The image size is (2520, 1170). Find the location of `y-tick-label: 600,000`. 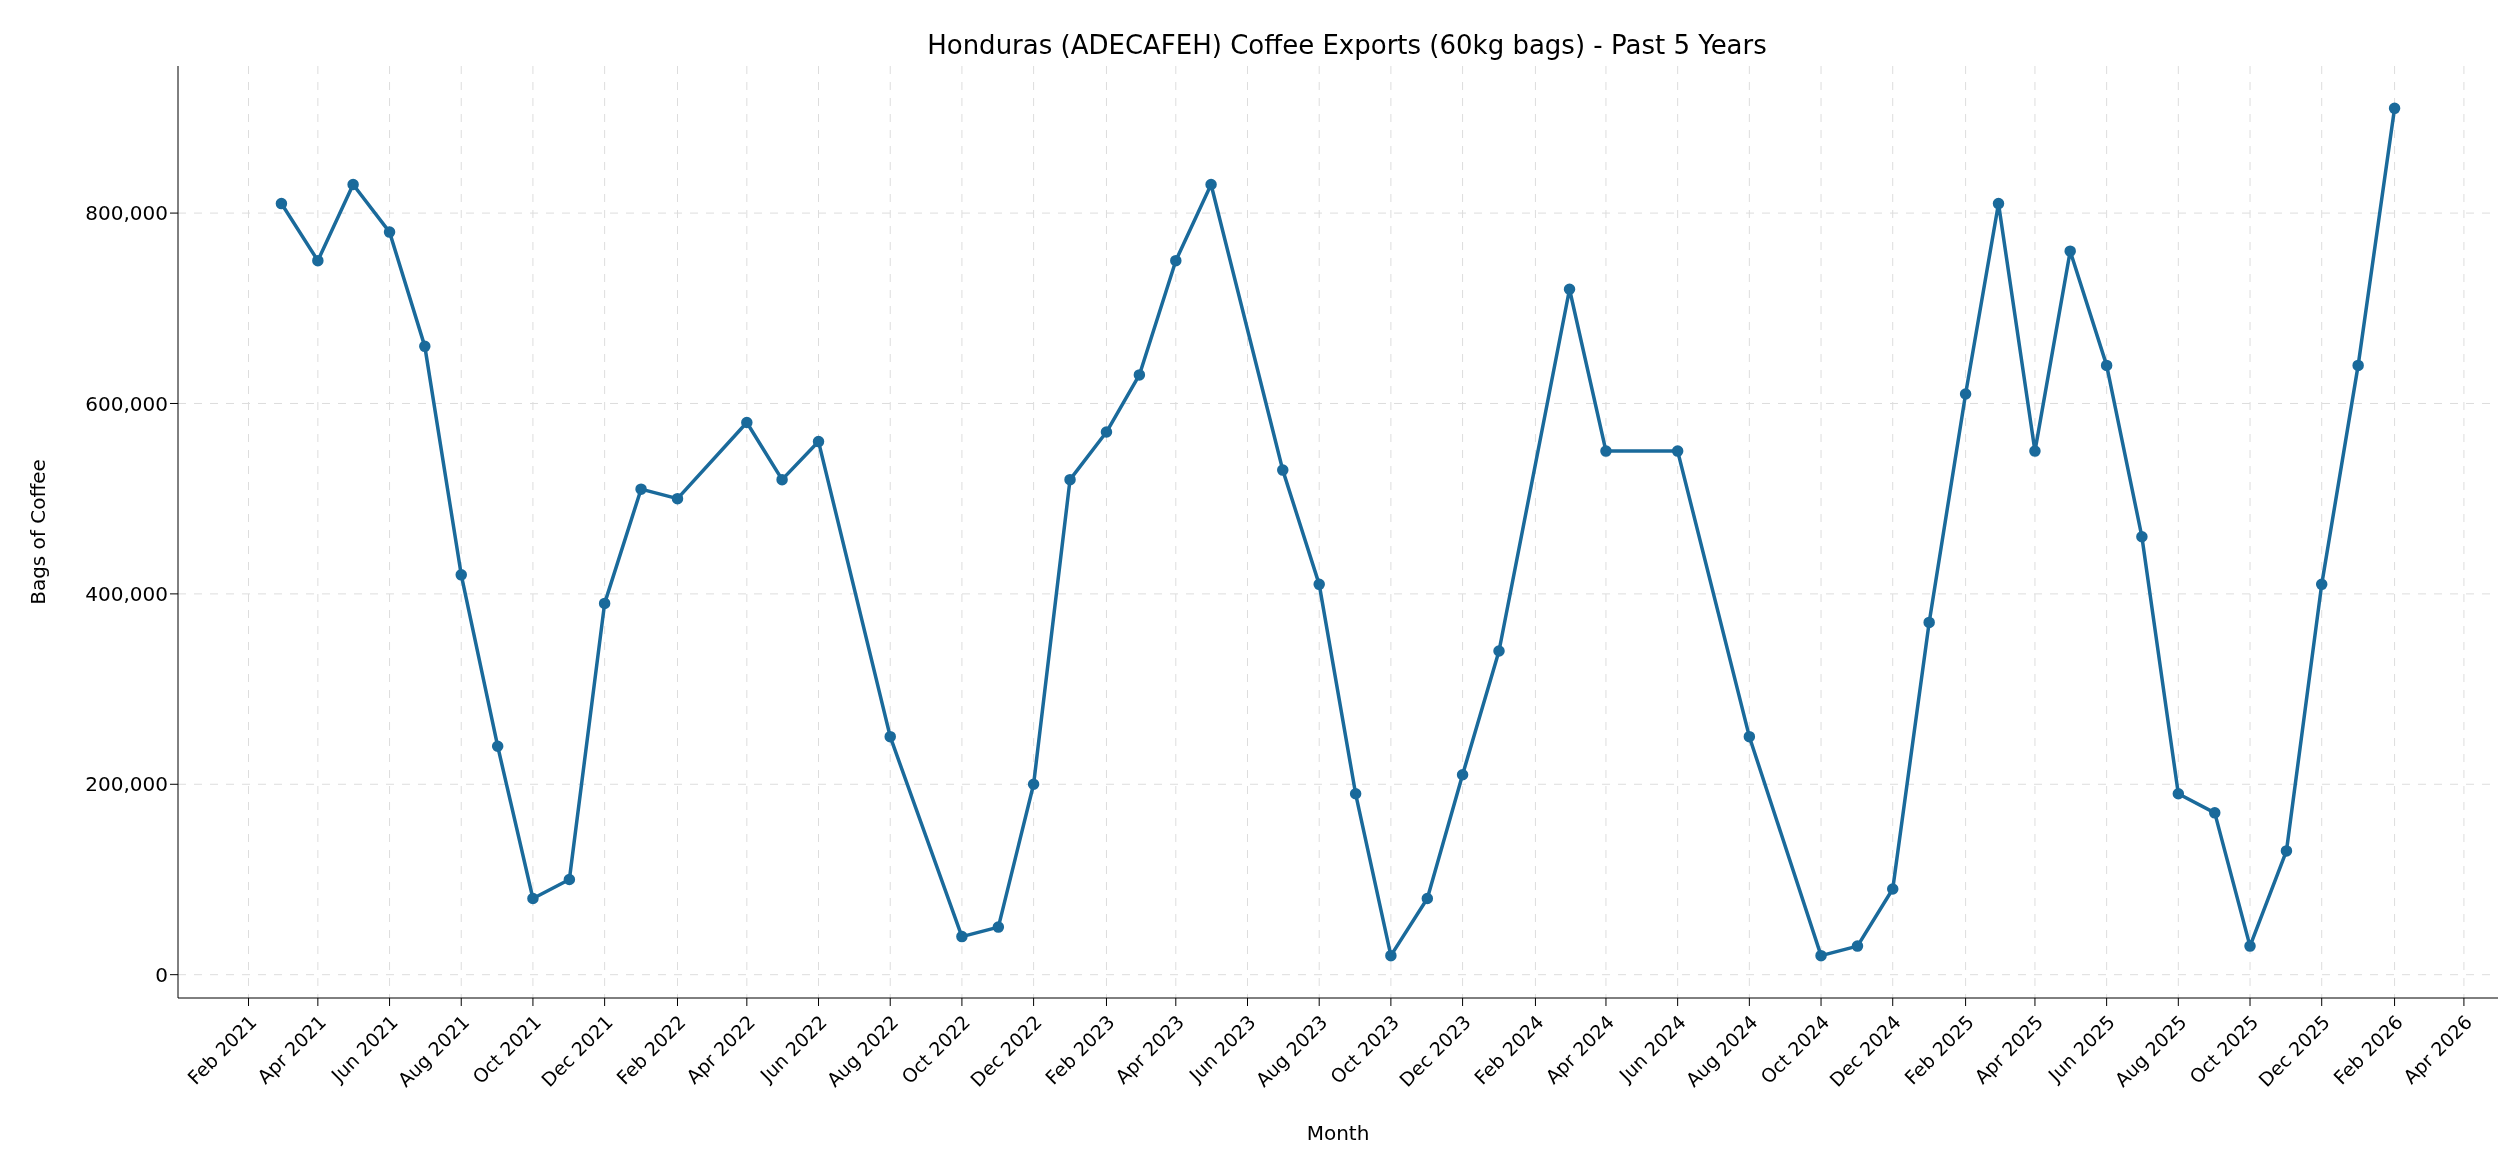

y-tick-label: 600,000 is located at coordinates (126, 403).